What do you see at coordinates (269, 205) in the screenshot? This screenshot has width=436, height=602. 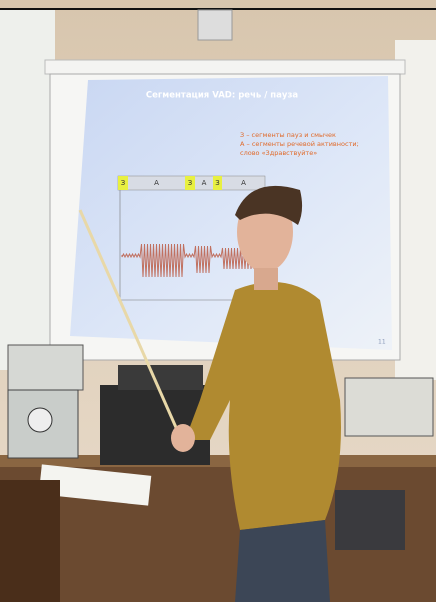 I see `hair` at bounding box center [269, 205].